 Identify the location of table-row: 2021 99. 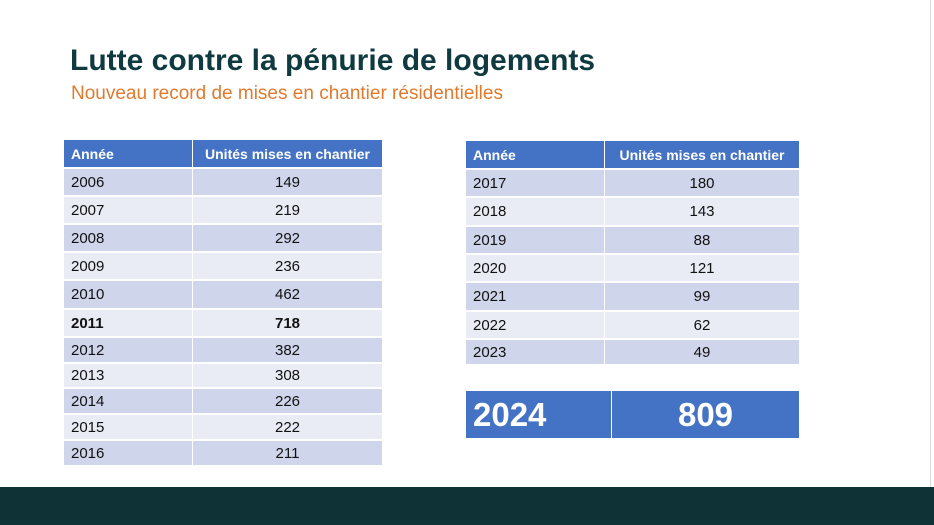
(632, 297).